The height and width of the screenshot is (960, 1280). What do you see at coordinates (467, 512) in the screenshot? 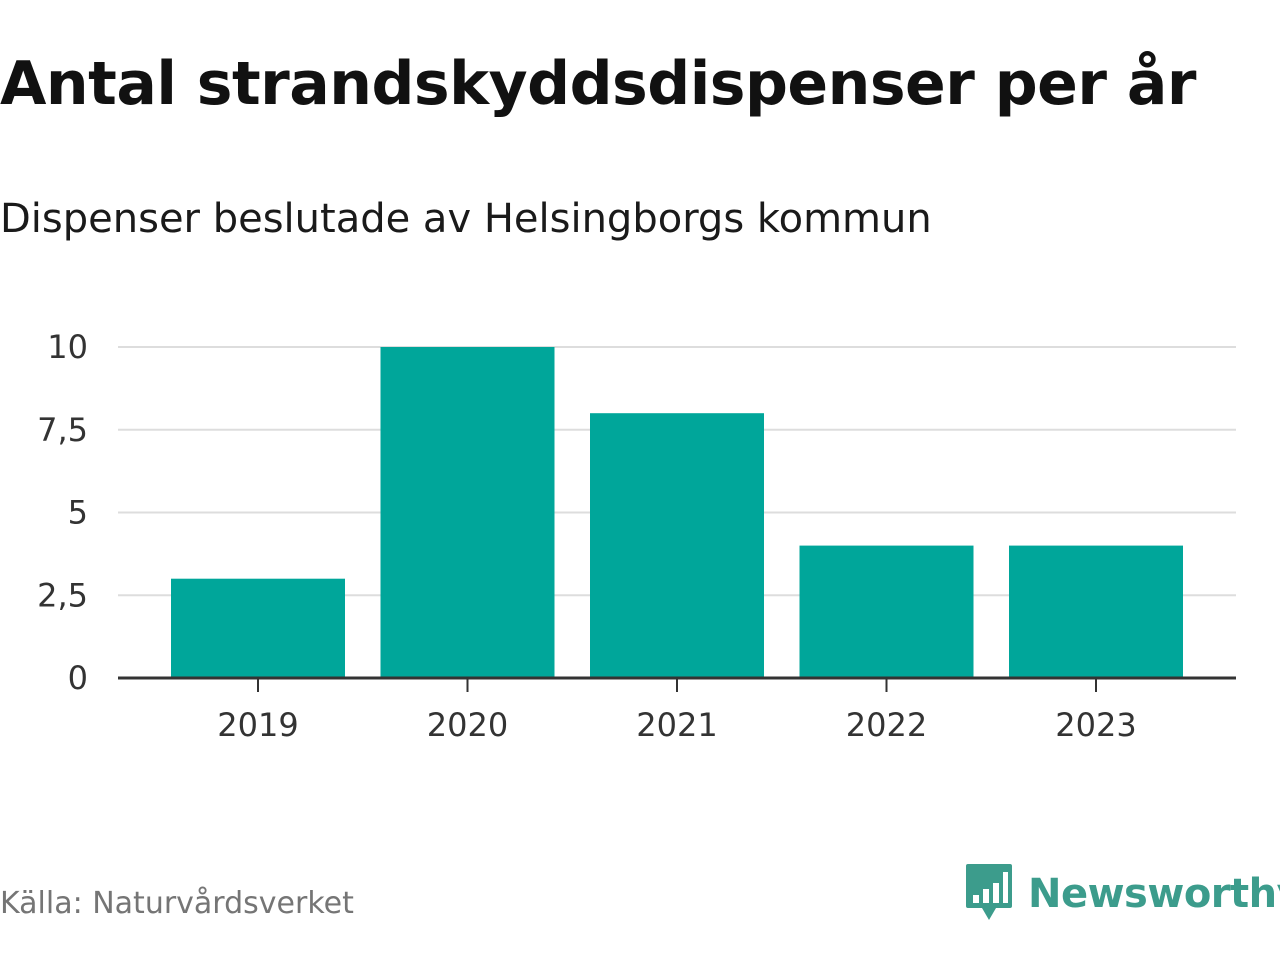
I see `bar-2020` at bounding box center [467, 512].